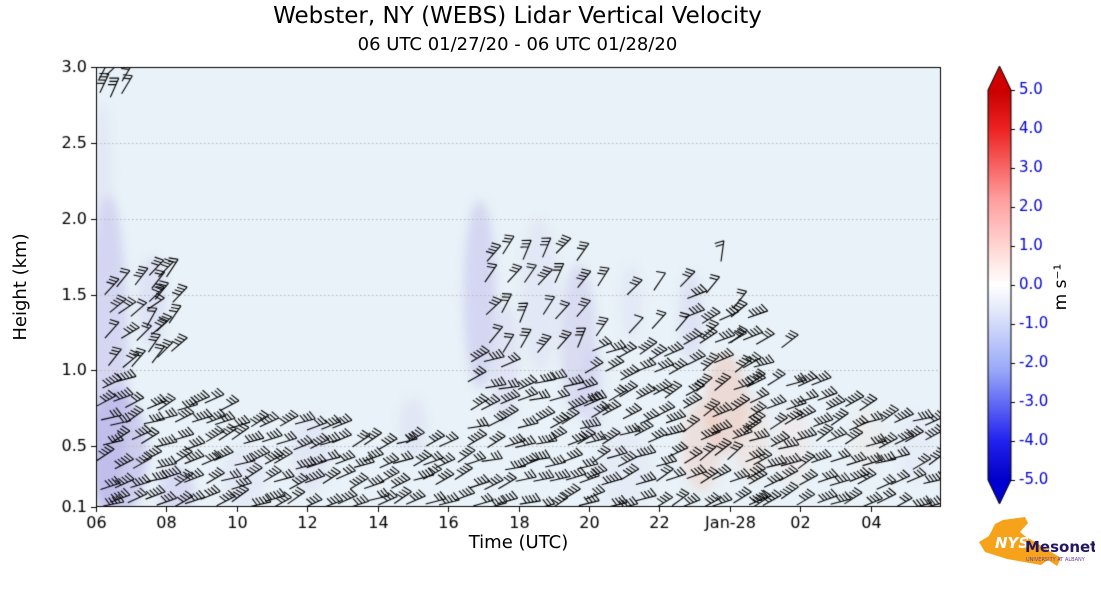 The height and width of the screenshot is (600, 1101). I want to click on y-axis-label: Height (km), so click(20, 287).